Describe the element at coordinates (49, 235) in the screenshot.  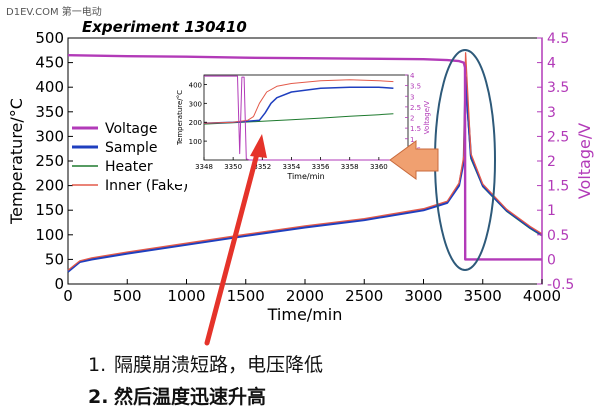
I see `y-left-tick-label: 100` at that location.